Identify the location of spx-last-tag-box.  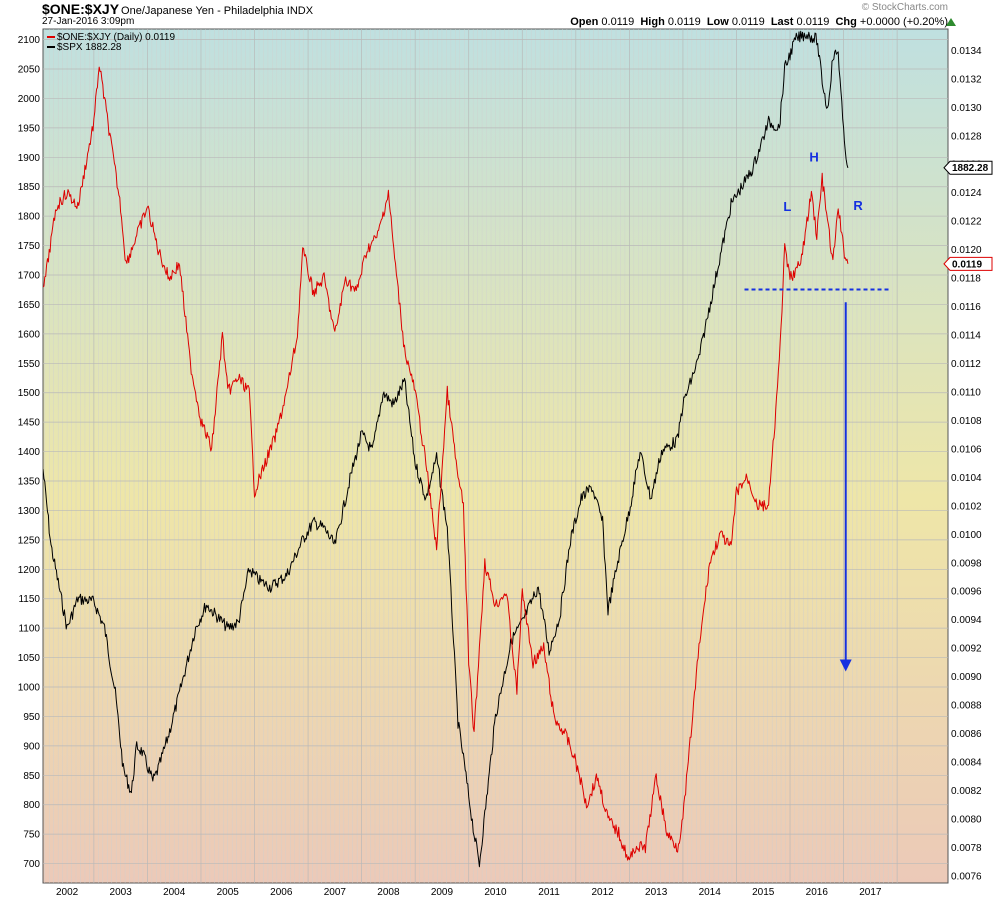
(968, 167).